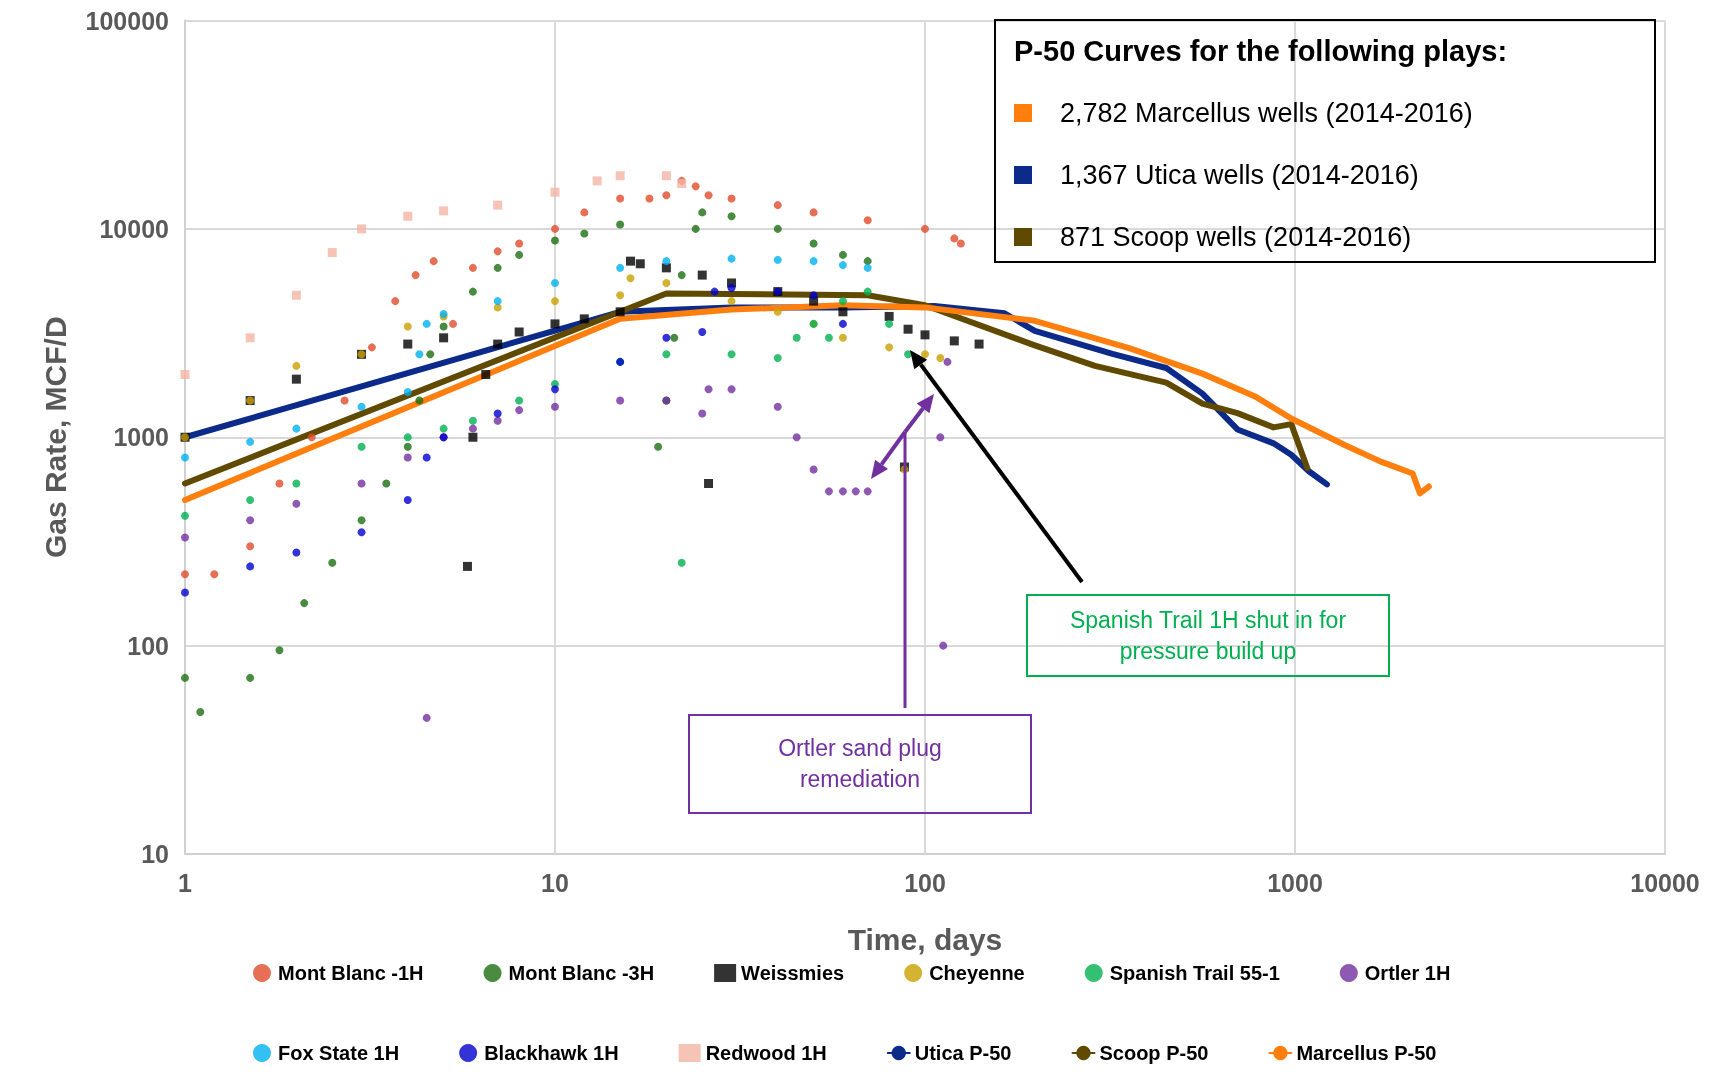 This screenshot has width=1721, height=1076. Describe the element at coordinates (555, 882) in the screenshot. I see `x-tick-label: 10` at that location.